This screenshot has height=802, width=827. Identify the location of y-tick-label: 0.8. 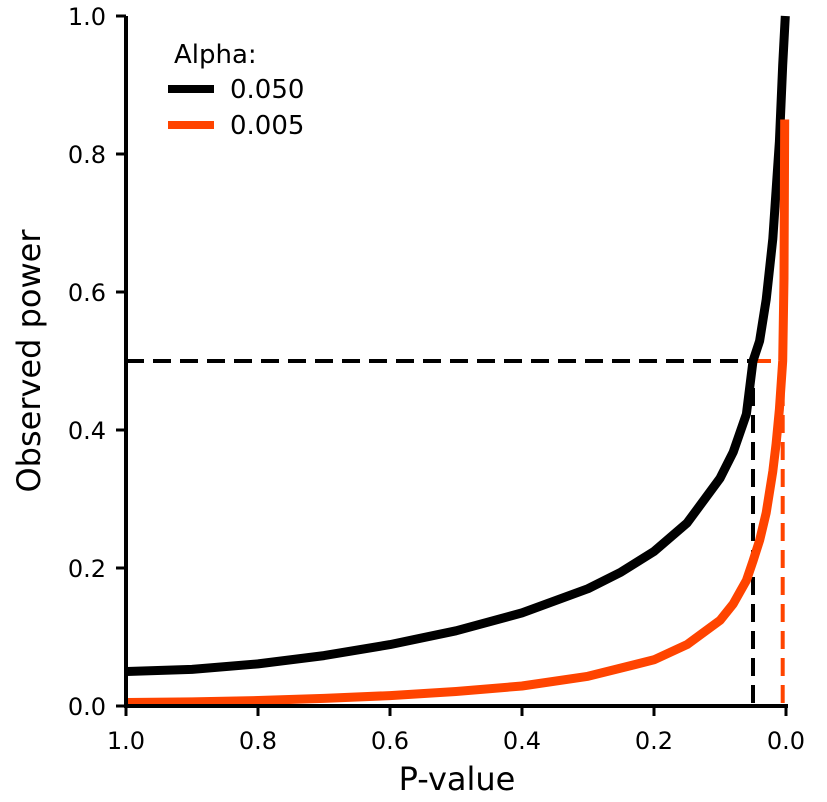
(87, 155).